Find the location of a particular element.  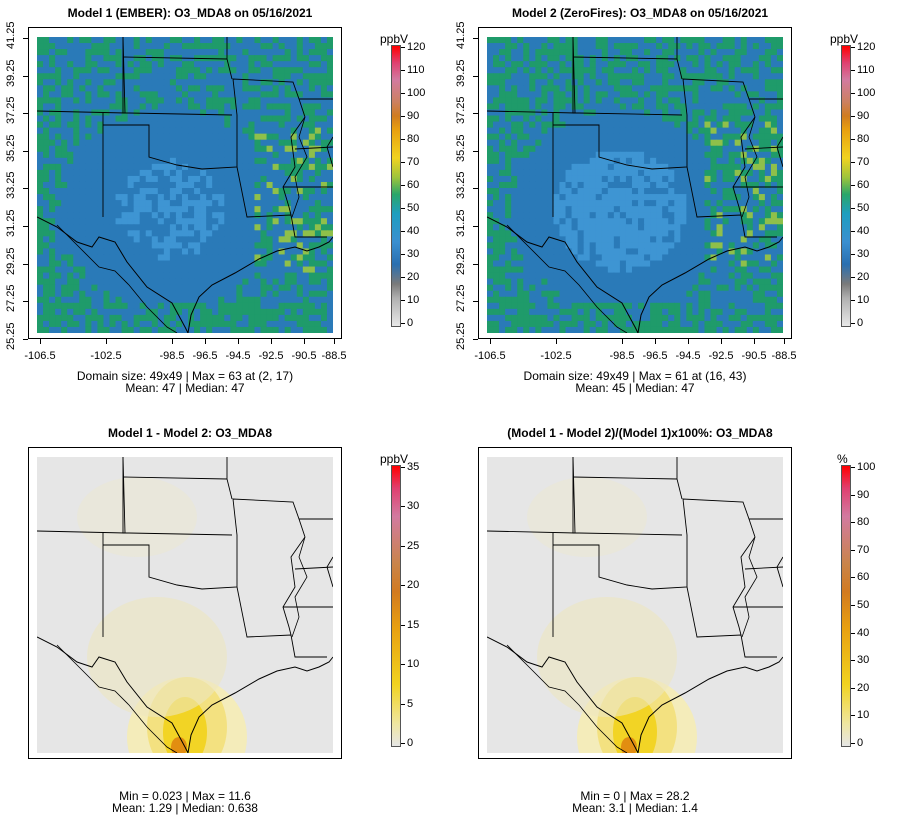

concentration-area is located at coordinates (607, 657).